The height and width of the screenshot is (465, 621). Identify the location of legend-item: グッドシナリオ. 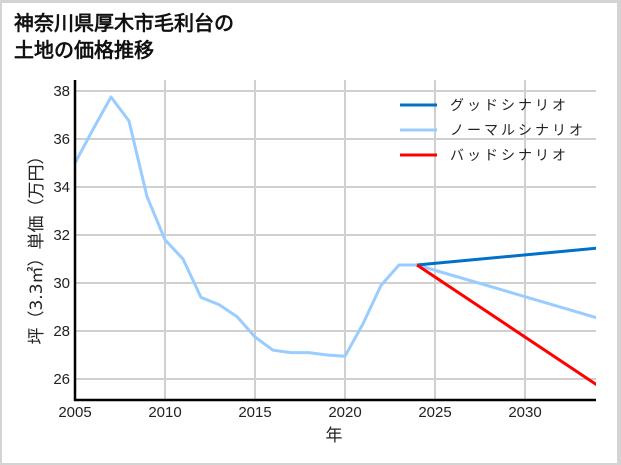
(484, 106).